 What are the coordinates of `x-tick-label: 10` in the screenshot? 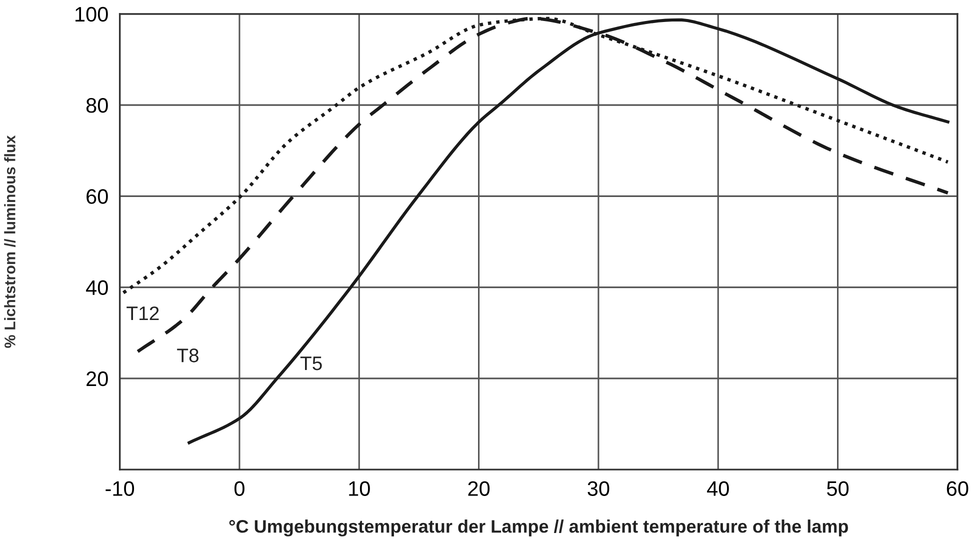 It's located at (359, 488).